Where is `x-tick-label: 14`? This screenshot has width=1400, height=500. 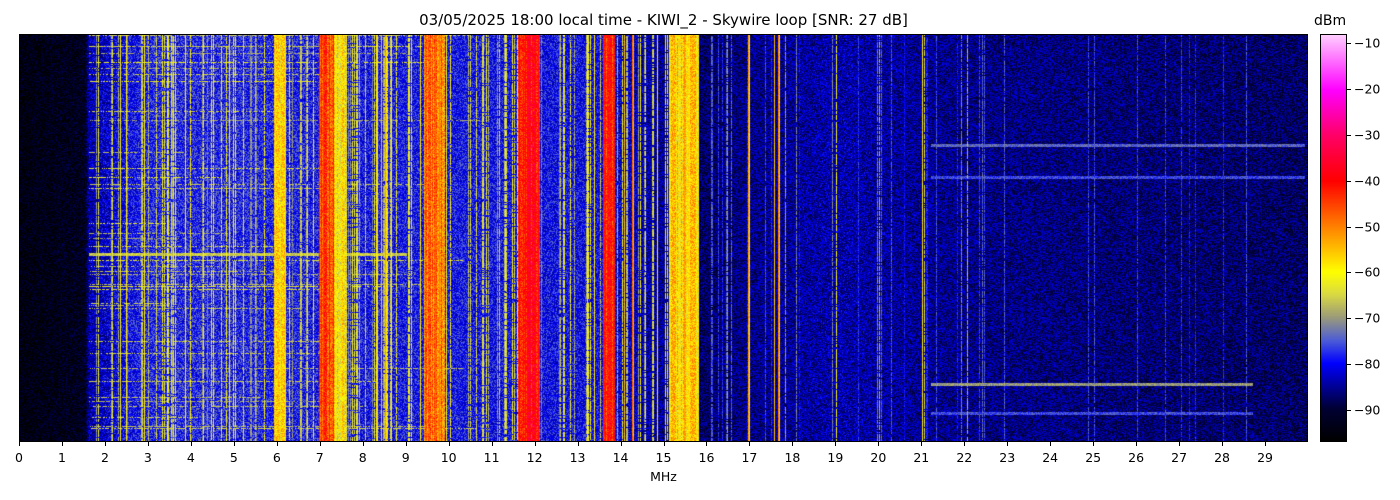 x-tick-label: 14 is located at coordinates (620, 457).